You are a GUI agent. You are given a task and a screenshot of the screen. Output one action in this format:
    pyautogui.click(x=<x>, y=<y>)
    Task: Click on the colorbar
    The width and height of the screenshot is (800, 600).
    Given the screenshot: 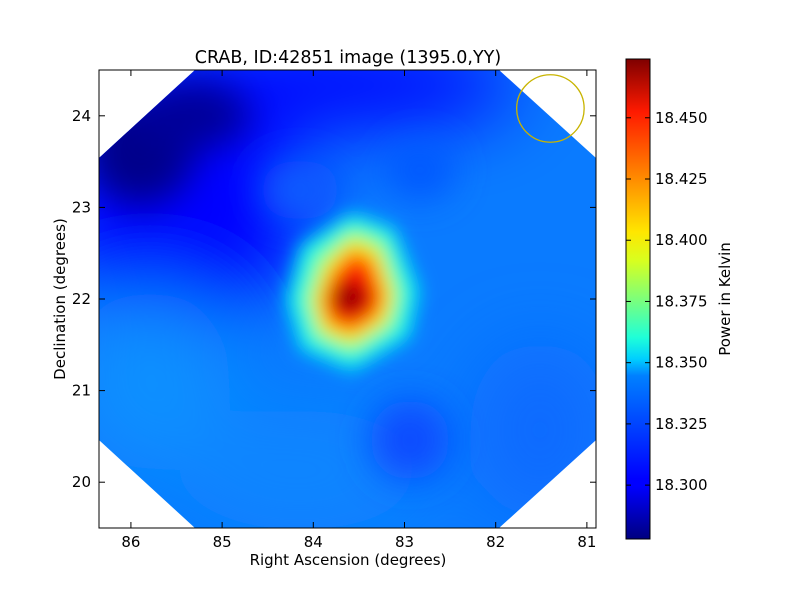 What is the action you would take?
    pyautogui.click(x=638, y=299)
    